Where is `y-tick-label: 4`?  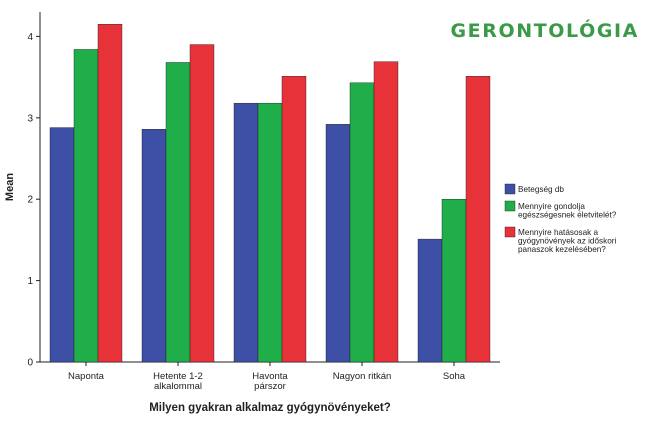
y-tick-label: 4 is located at coordinates (30, 37).